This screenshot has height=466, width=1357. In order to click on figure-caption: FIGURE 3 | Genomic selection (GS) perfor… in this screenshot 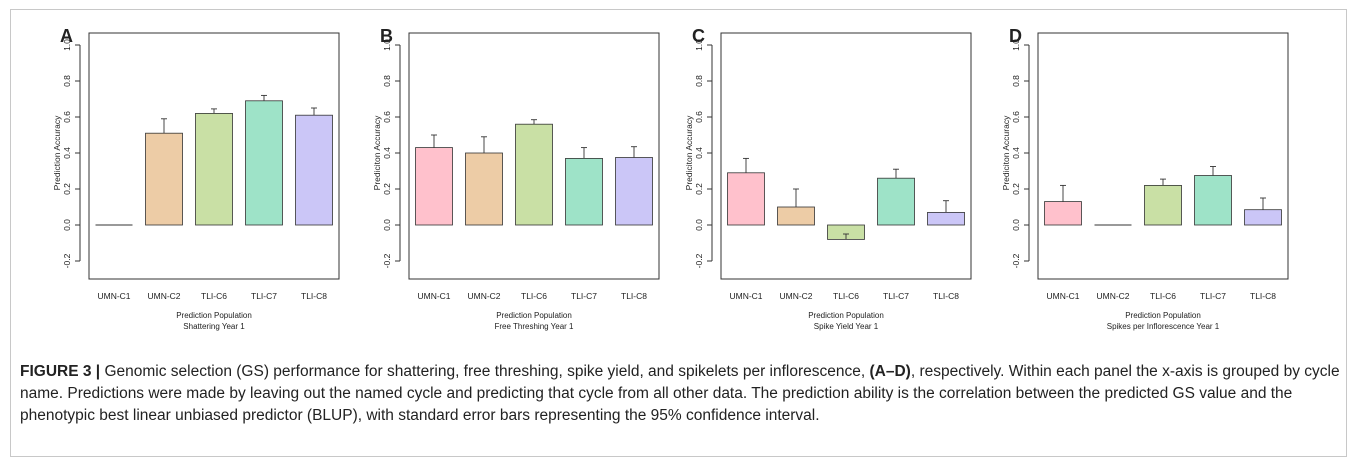, I will do `click(680, 394)`.